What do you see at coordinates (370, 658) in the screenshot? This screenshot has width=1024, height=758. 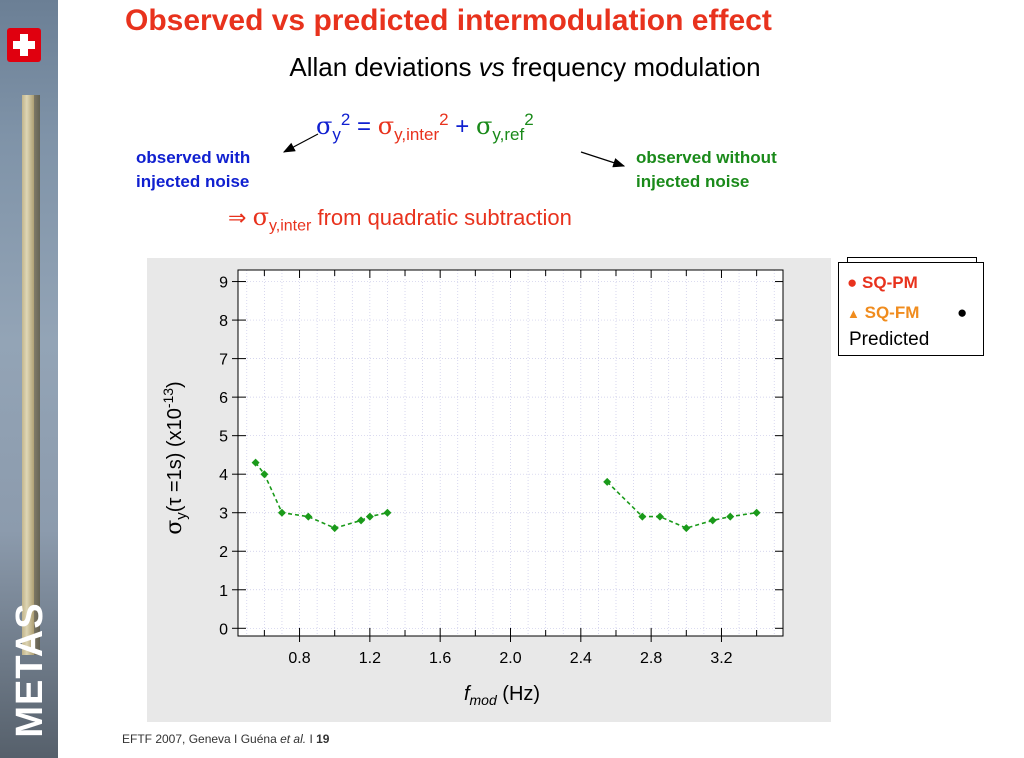 I see `x-tick-label: 1.2` at bounding box center [370, 658].